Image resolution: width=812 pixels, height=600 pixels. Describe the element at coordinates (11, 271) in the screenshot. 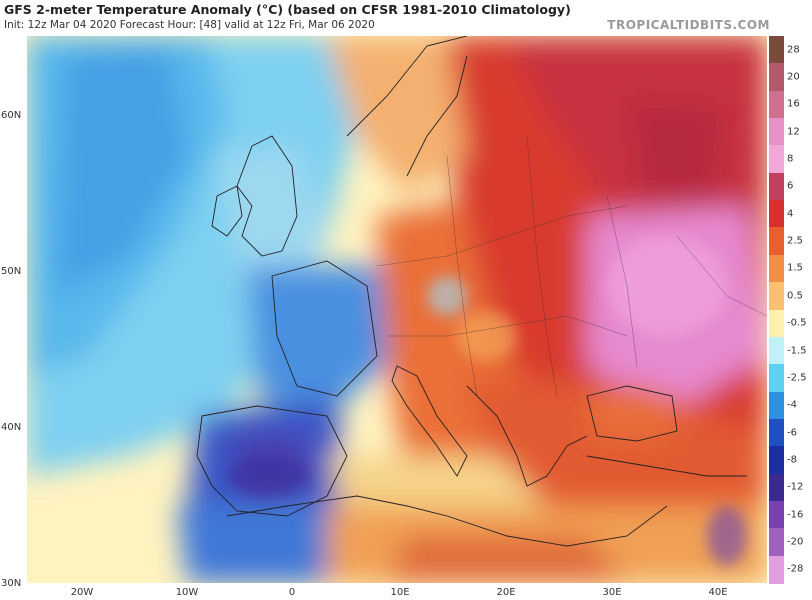

I see `lat-label: 50N` at that location.